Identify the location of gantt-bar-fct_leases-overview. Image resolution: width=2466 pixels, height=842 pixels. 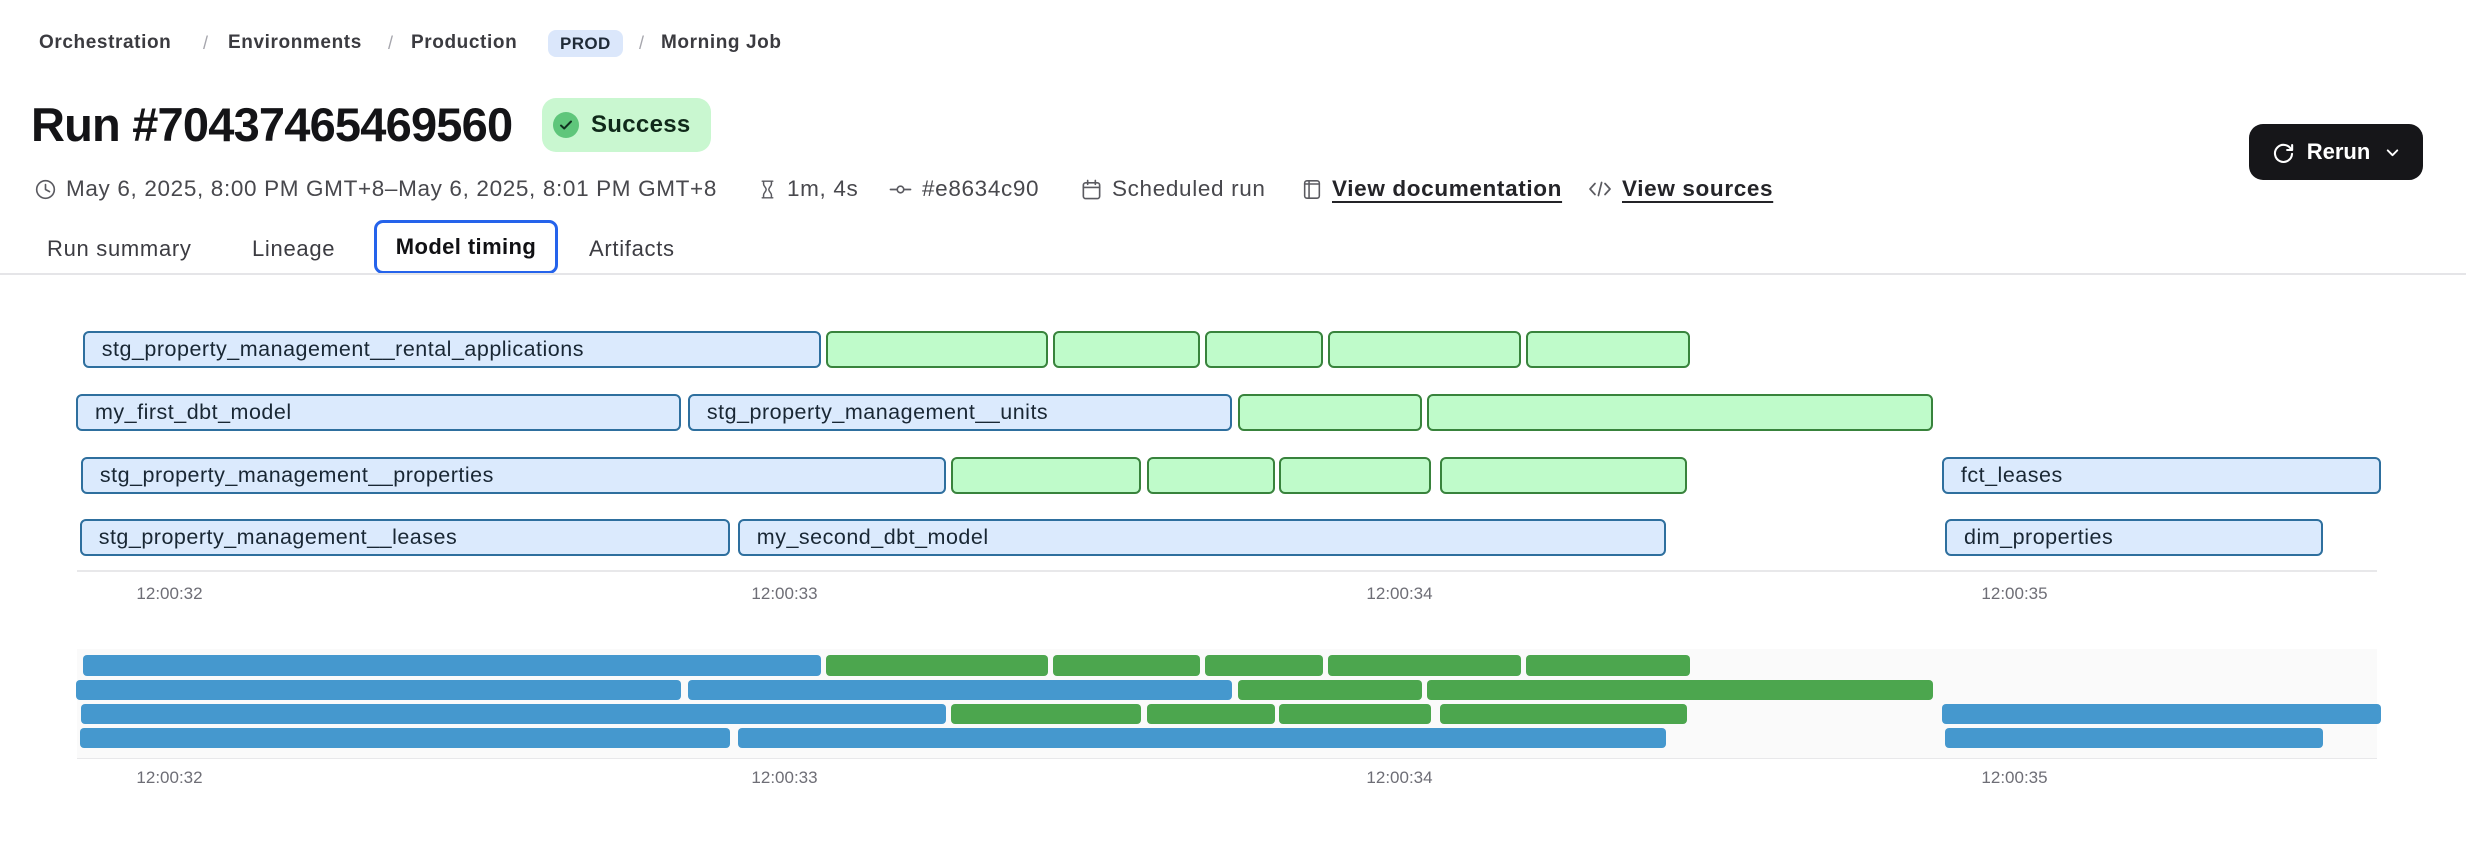
(2161, 714).